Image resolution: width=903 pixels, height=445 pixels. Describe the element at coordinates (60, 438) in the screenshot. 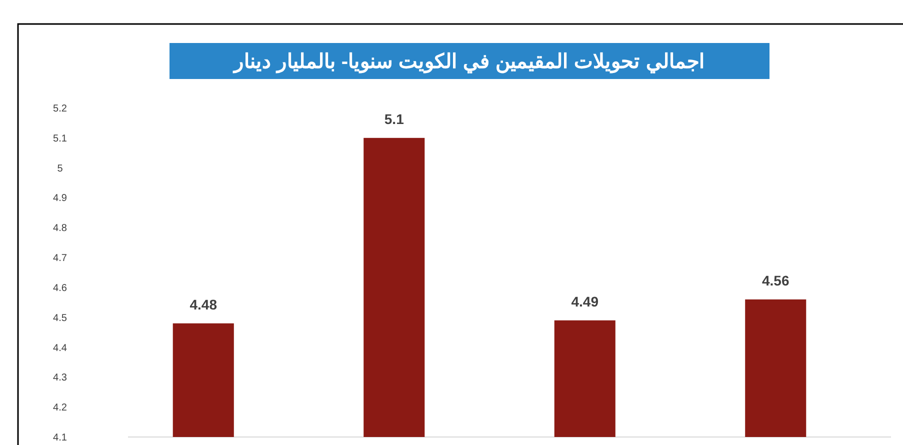

I see `y-tick-label: 4.1` at that location.